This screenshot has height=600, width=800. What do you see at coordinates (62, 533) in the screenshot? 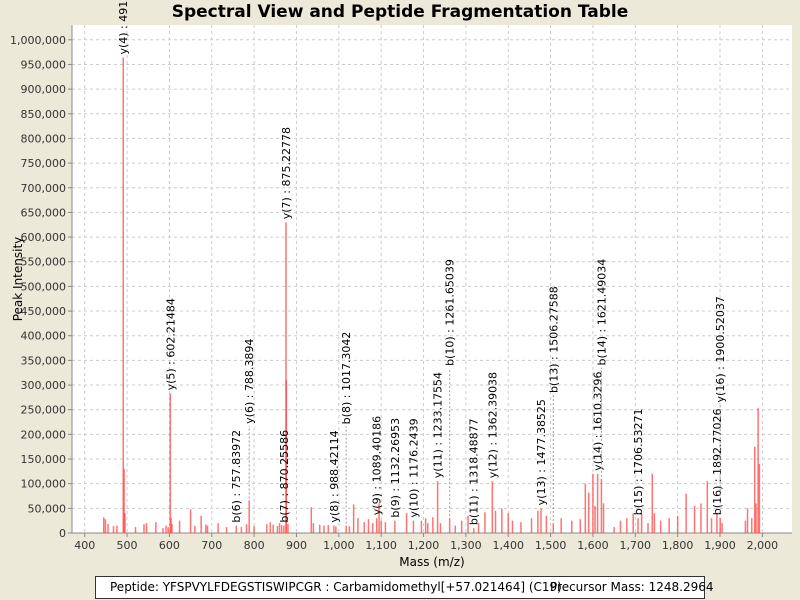
I see `y-tick-label: 0` at bounding box center [62, 533].